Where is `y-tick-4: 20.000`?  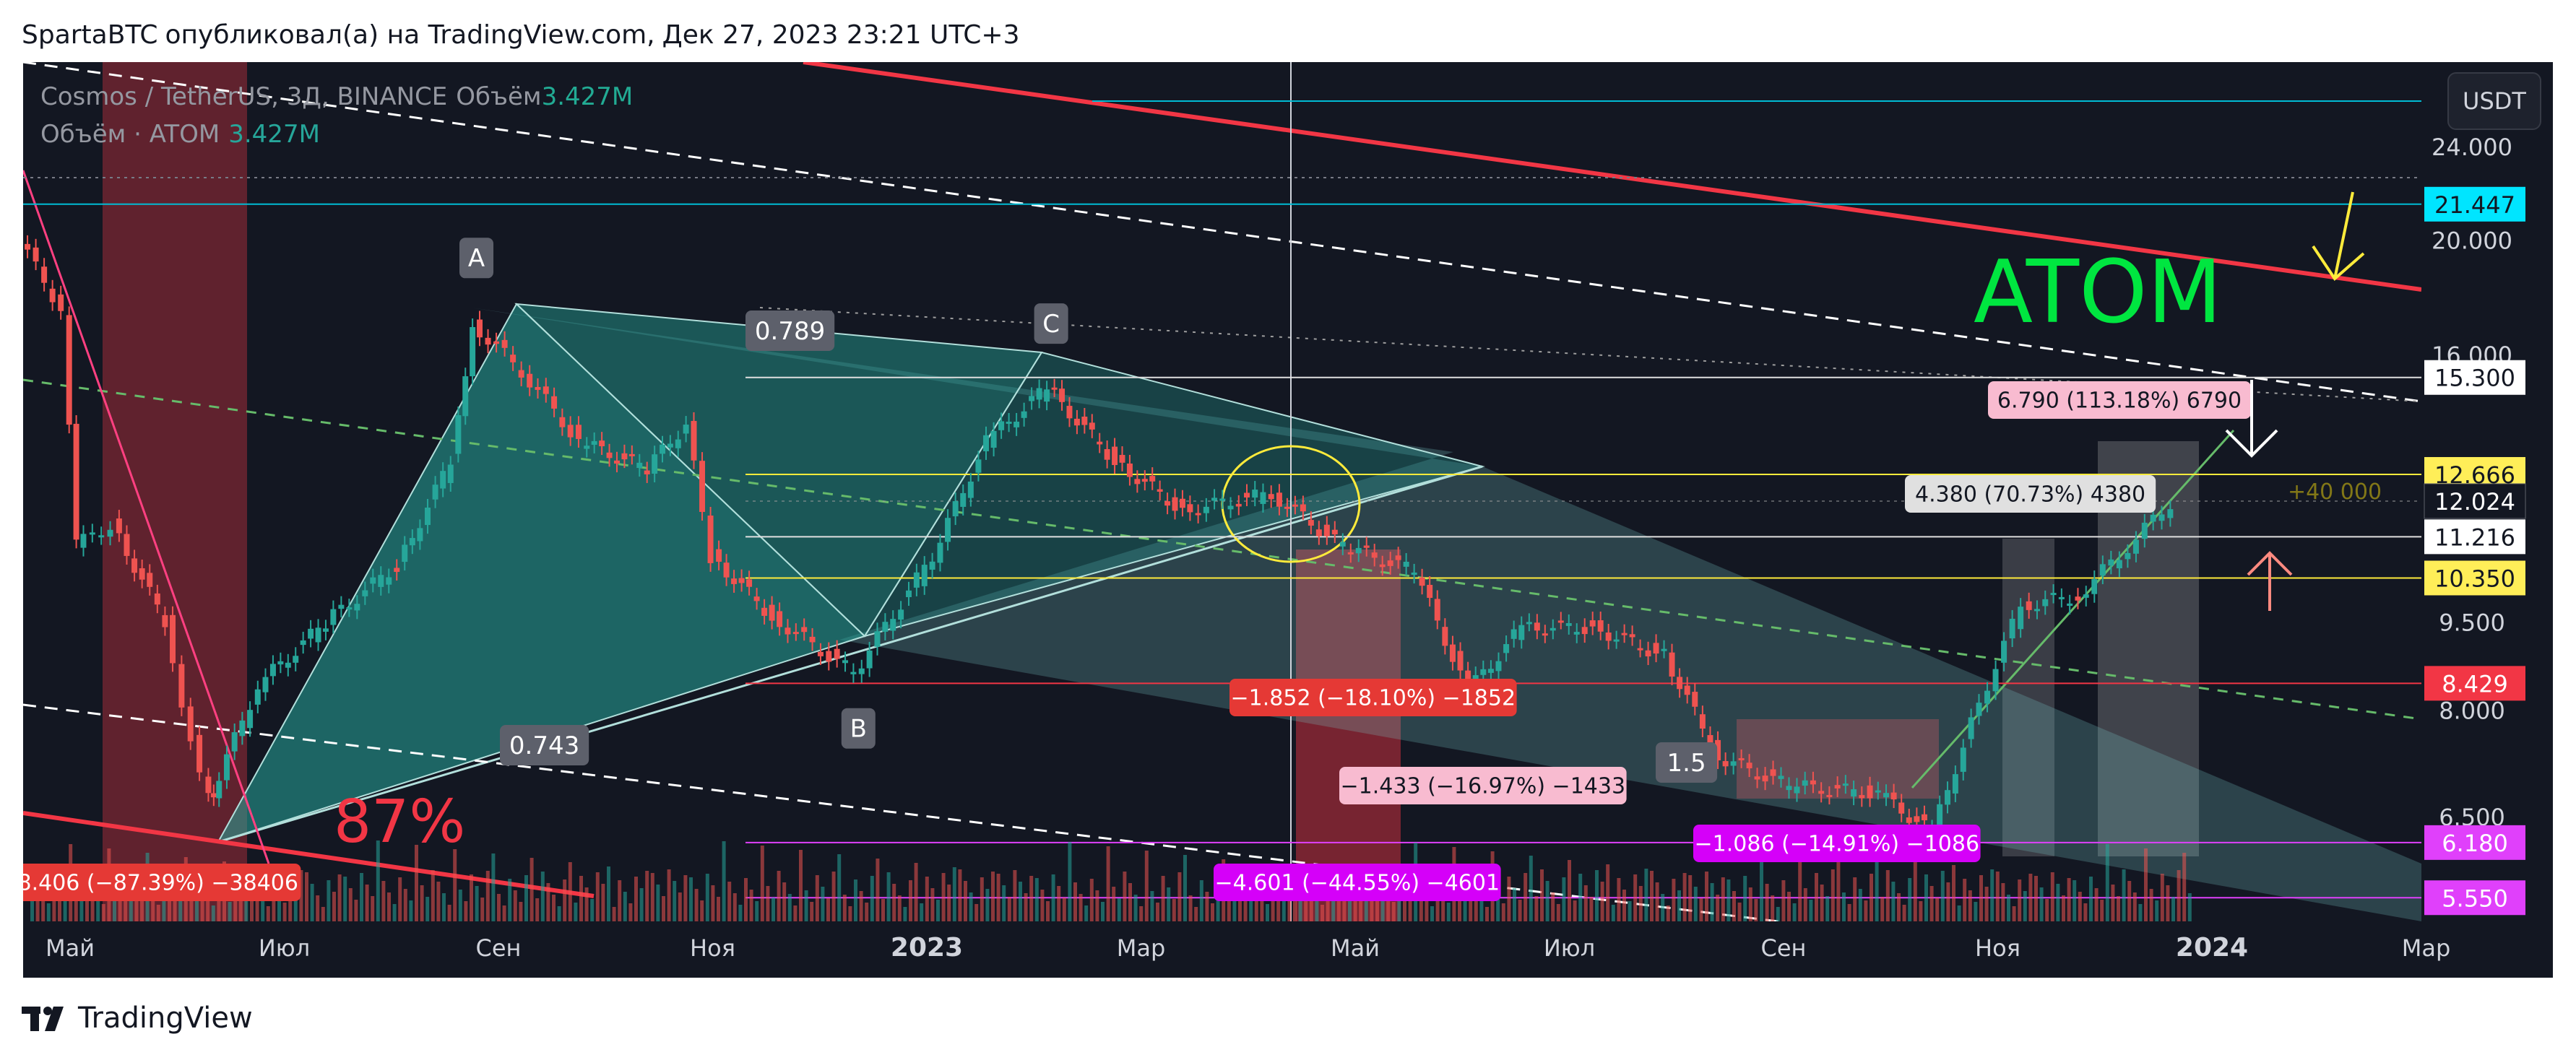 y-tick-4: 20.000 is located at coordinates (2472, 240).